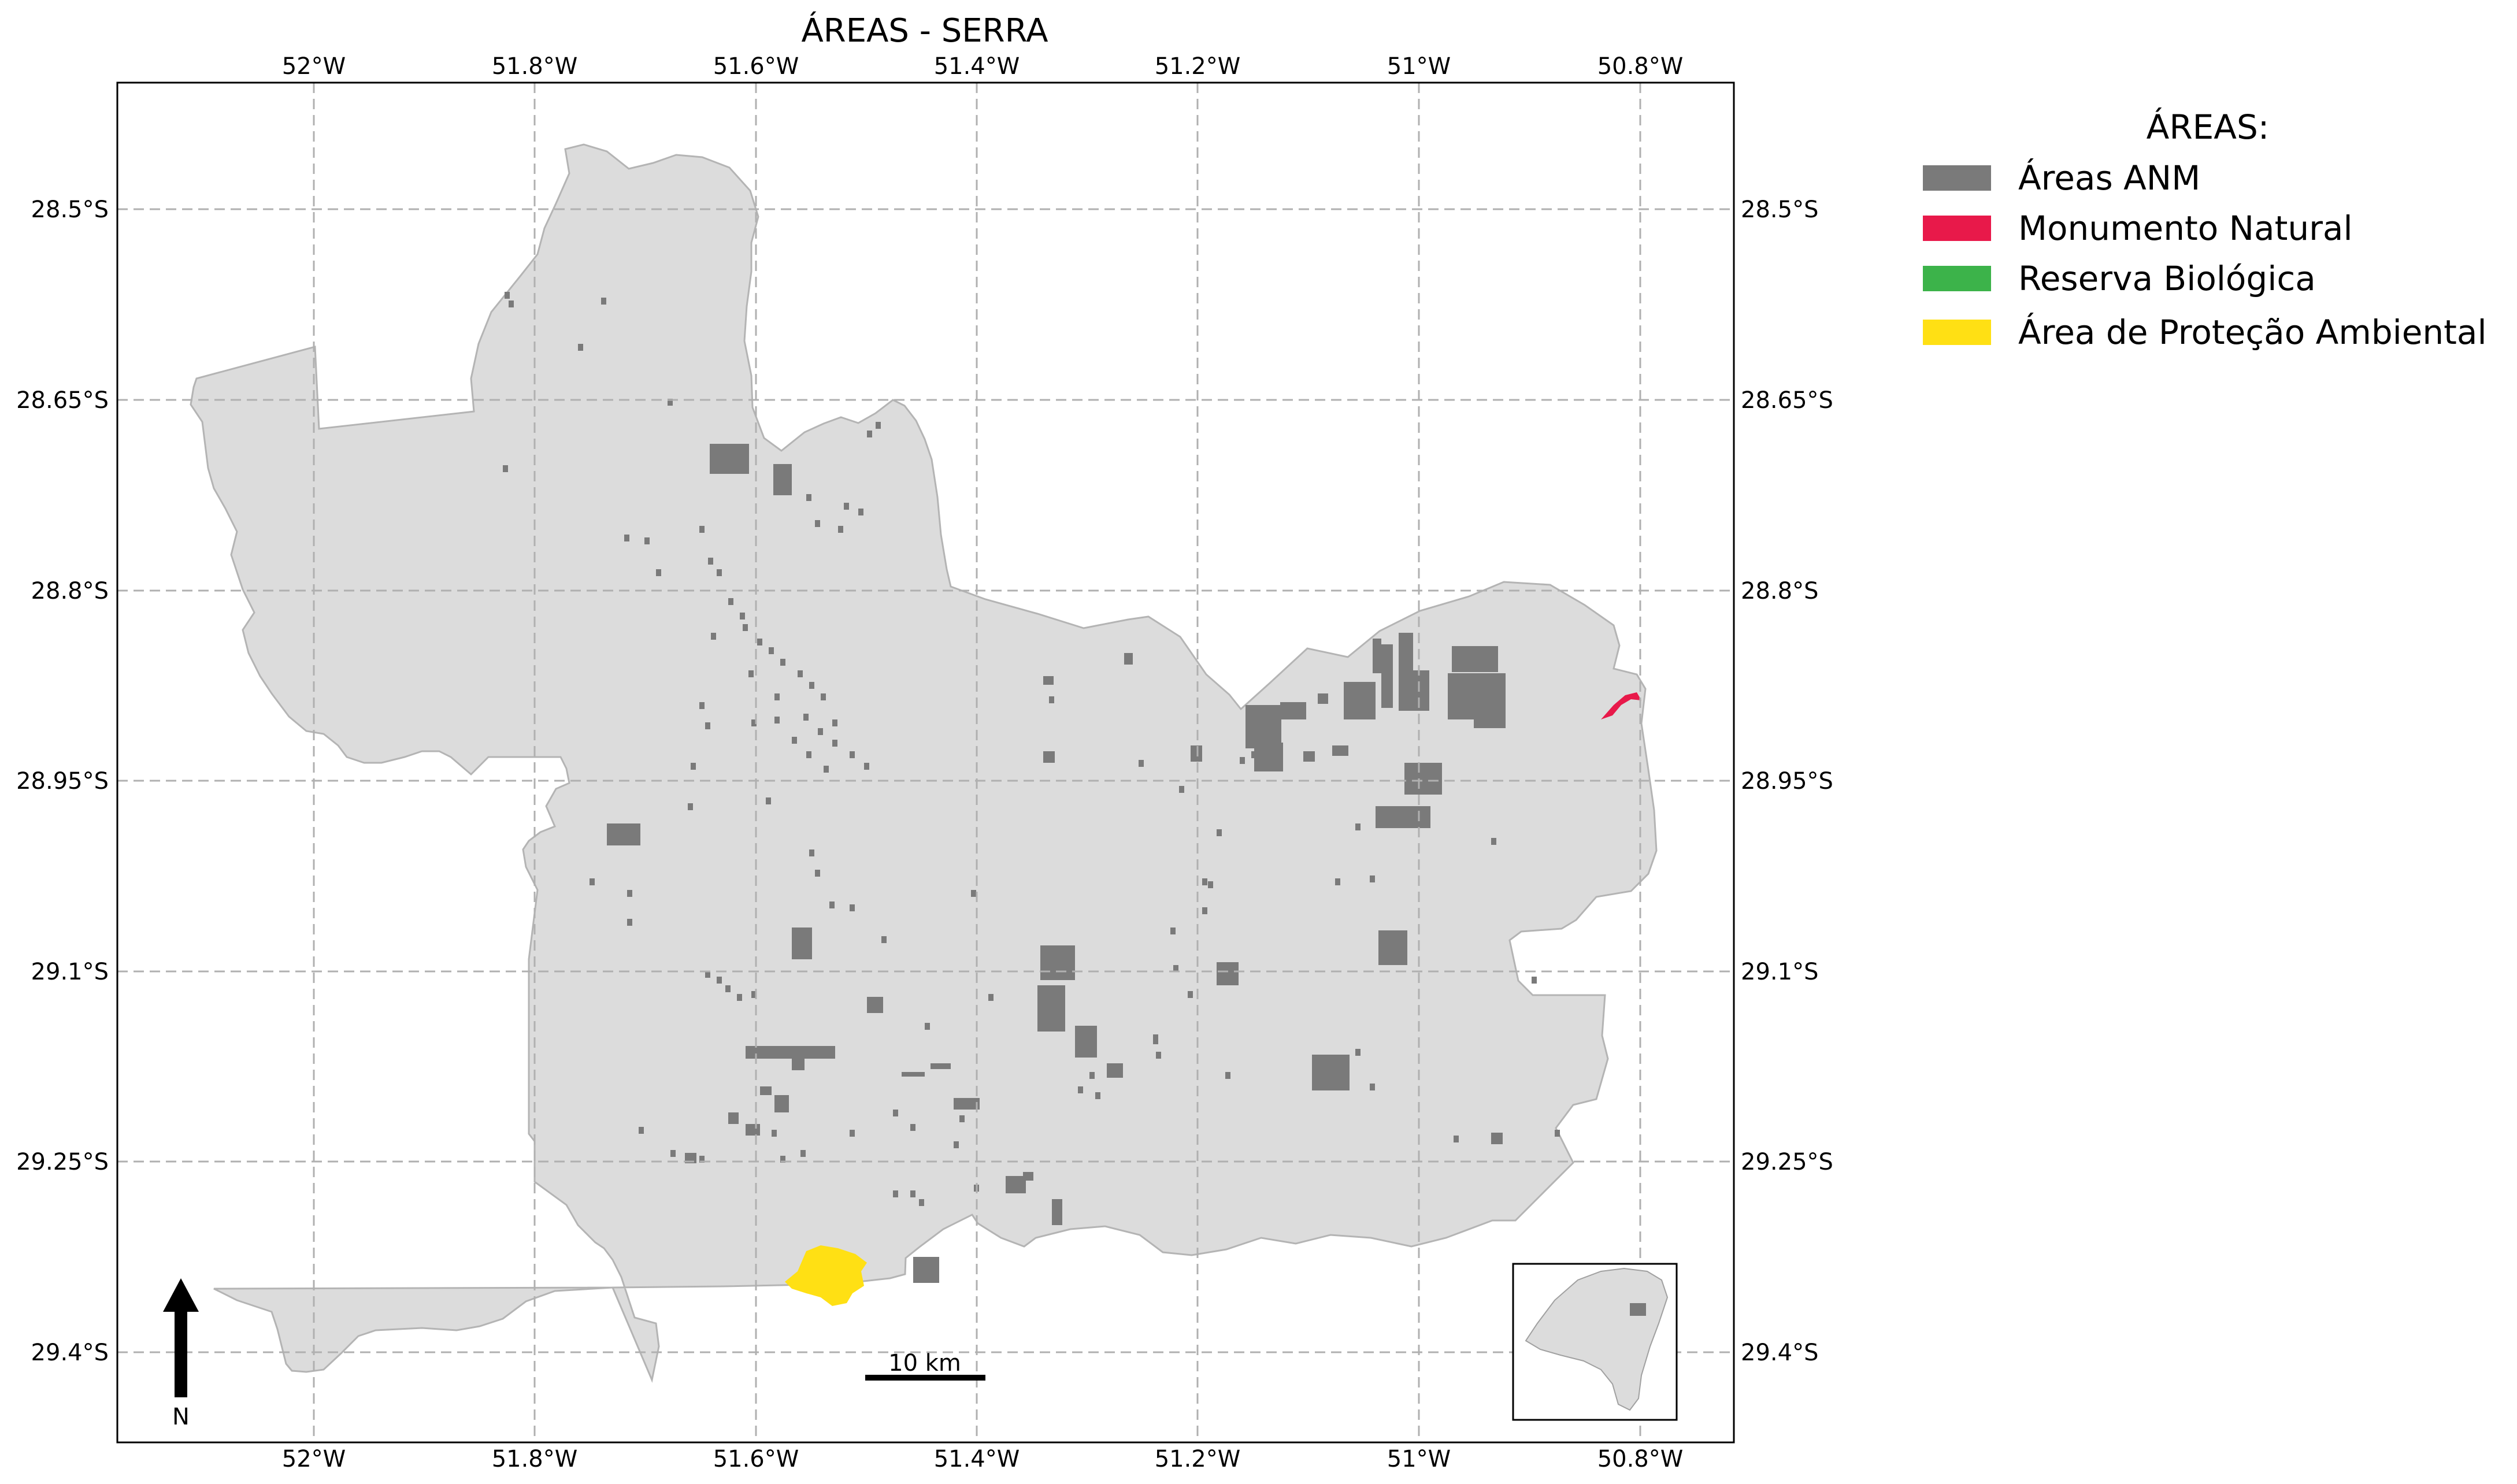 The height and width of the screenshot is (1484, 2517). Describe the element at coordinates (756, 66) in the screenshot. I see `lon-tick-top: 51.6°W` at that location.